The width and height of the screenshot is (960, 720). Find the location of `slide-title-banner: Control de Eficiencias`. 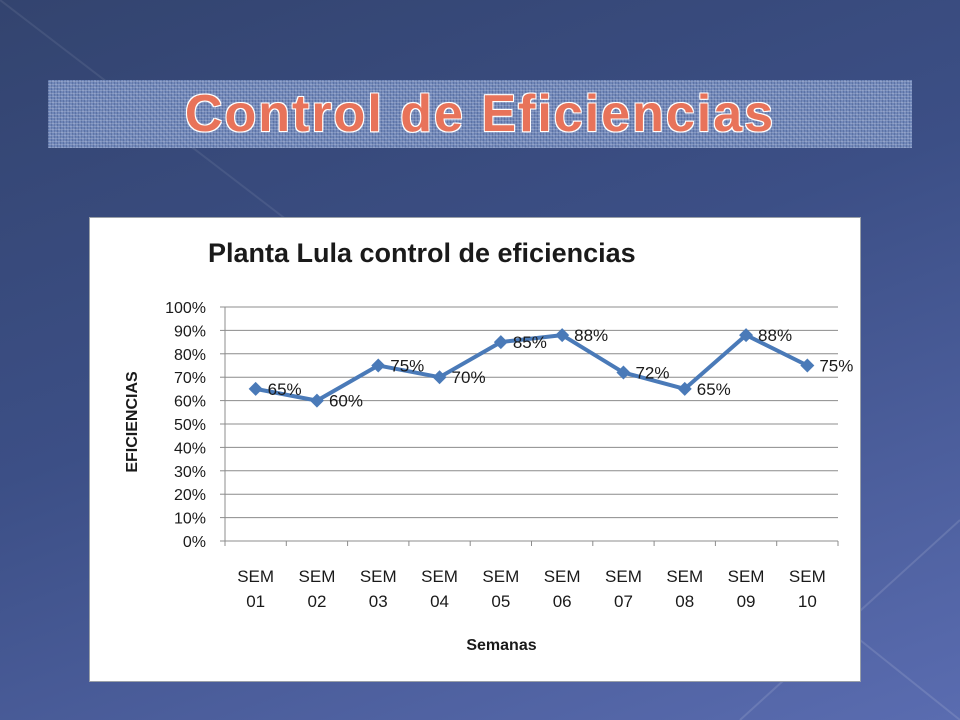

slide-title-banner: Control de Eficiencias is located at coordinates (480, 114).